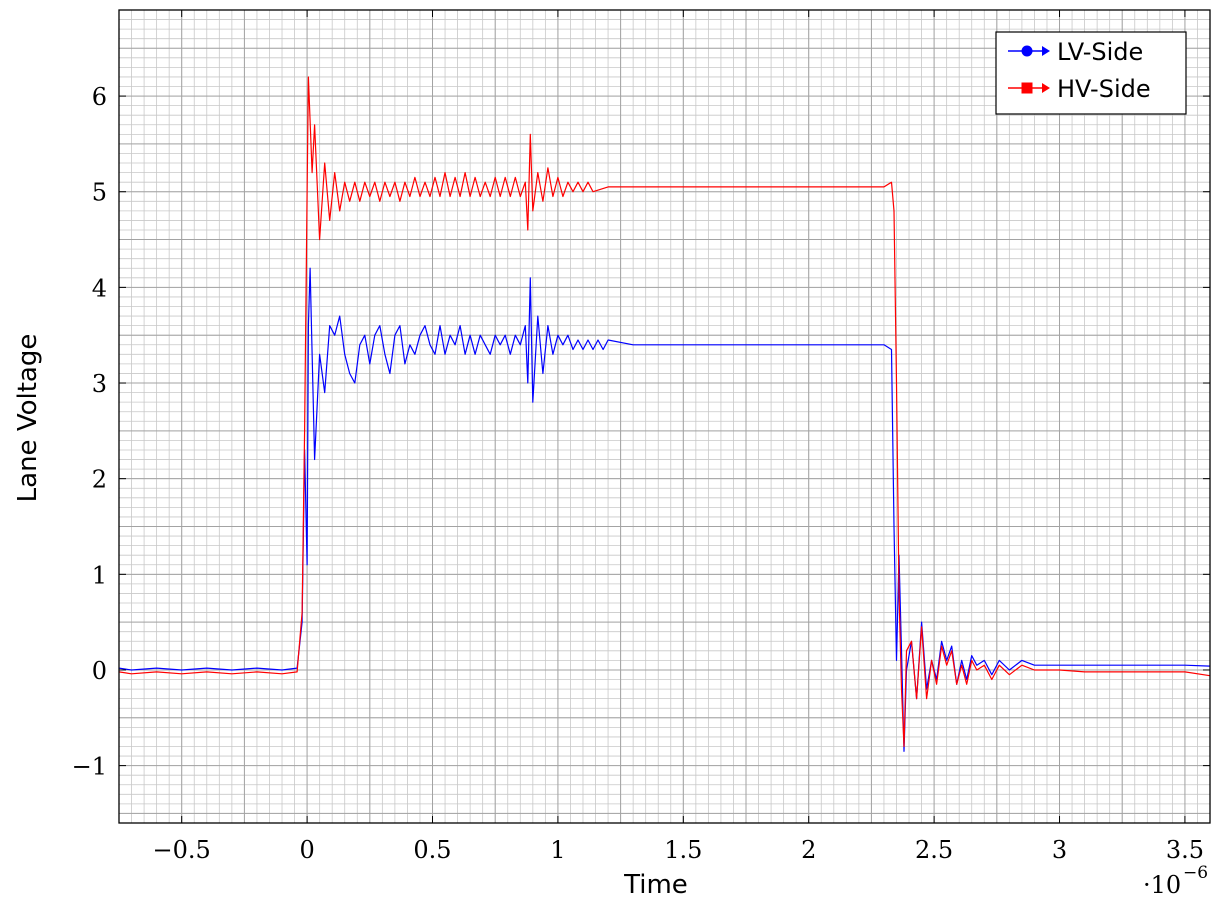 The height and width of the screenshot is (907, 1227). I want to click on x-tick-label: 2.5, so click(934, 850).